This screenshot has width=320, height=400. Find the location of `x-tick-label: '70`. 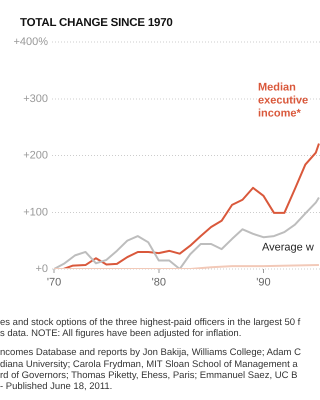

x-tick-label: '70 is located at coordinates (54, 282).